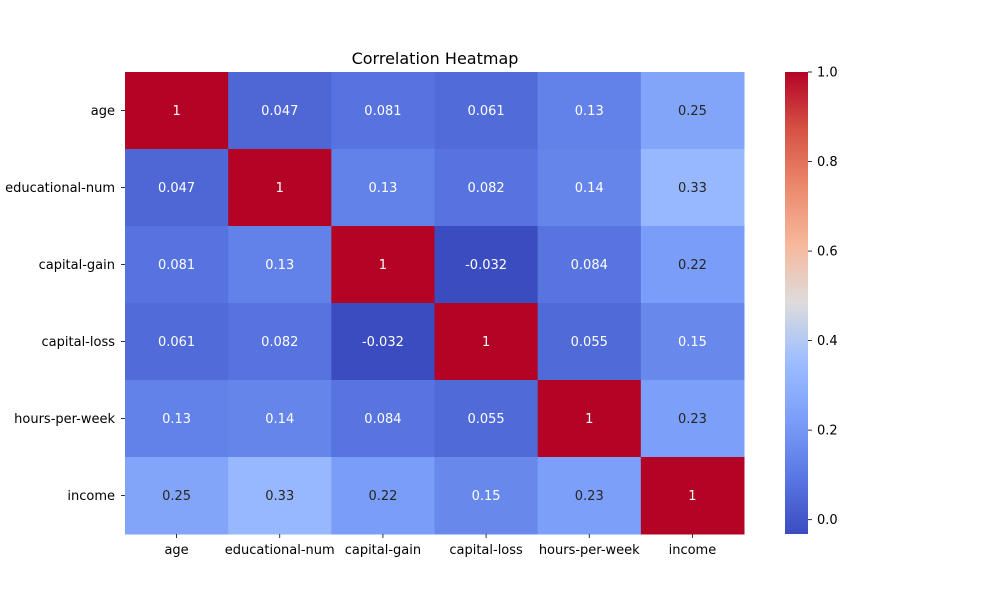 This screenshot has height=600, width=1000. Describe the element at coordinates (435, 58) in the screenshot. I see `chart-title: Correlation Heatmap` at that location.